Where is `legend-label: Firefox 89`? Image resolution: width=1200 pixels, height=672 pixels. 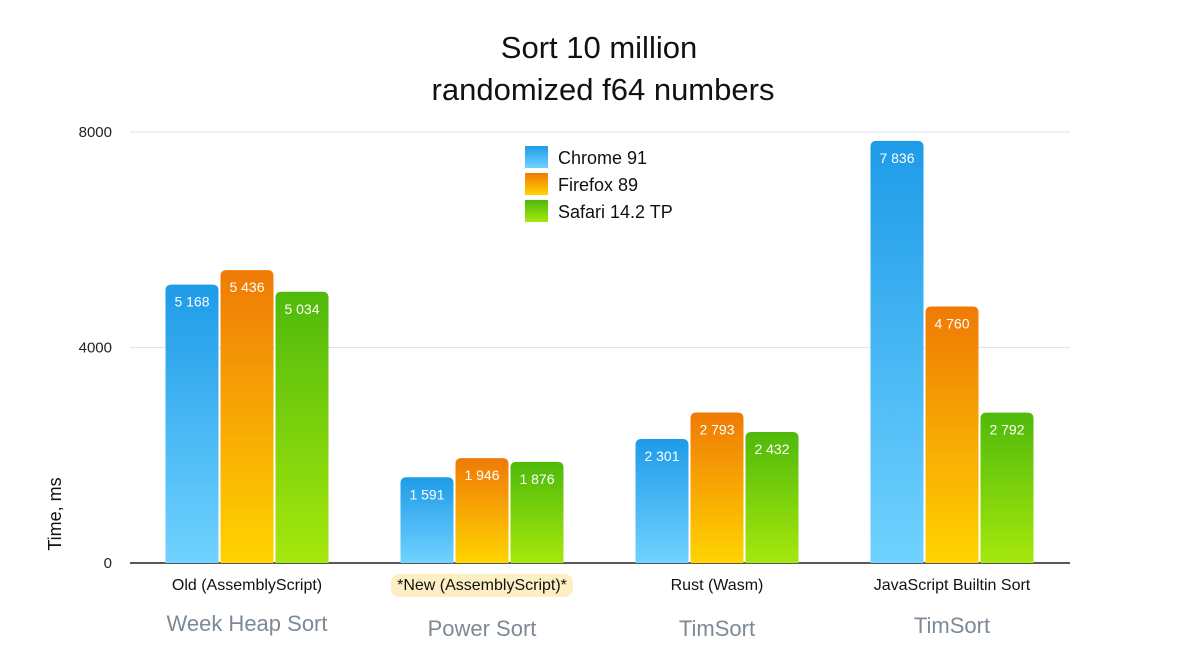
legend-label: Firefox 89 is located at coordinates (598, 185).